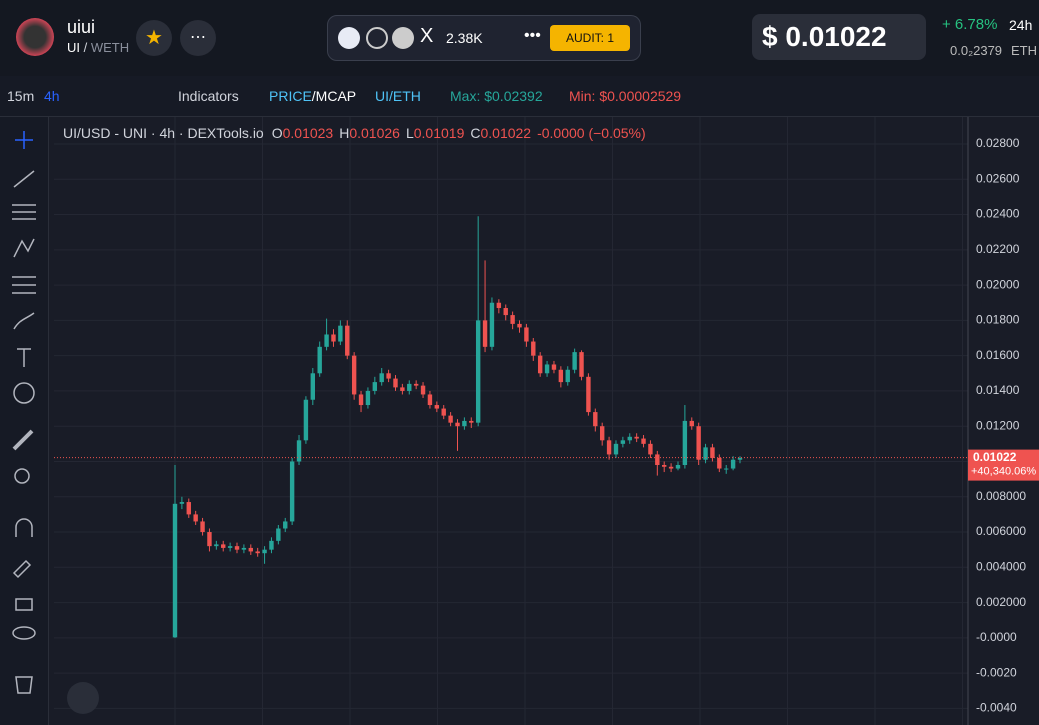 Image resolution: width=1039 pixels, height=725 pixels. Describe the element at coordinates (625, 96) in the screenshot. I see `min: Min: $0.00002529` at that location.